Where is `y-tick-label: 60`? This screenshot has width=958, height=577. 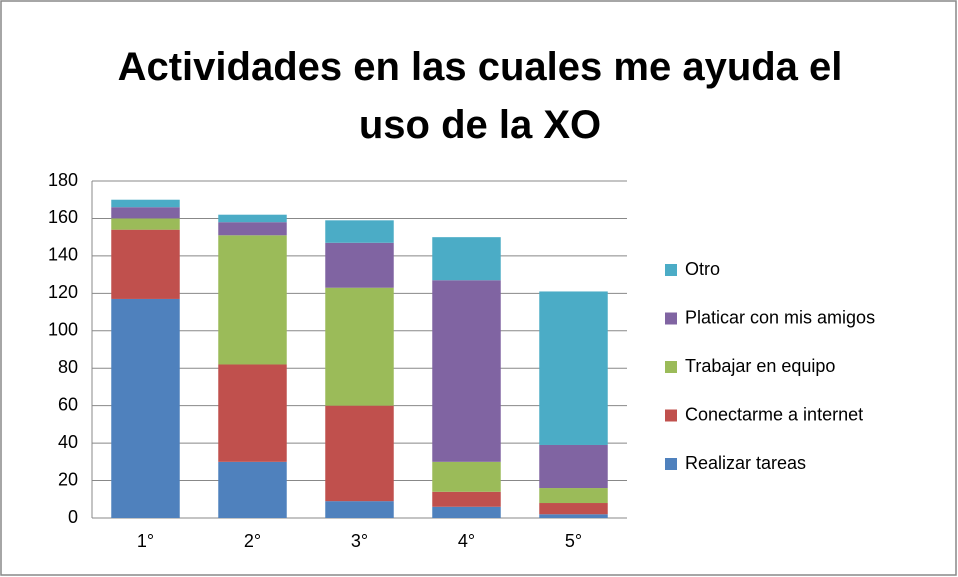 y-tick-label: 60 is located at coordinates (68, 404).